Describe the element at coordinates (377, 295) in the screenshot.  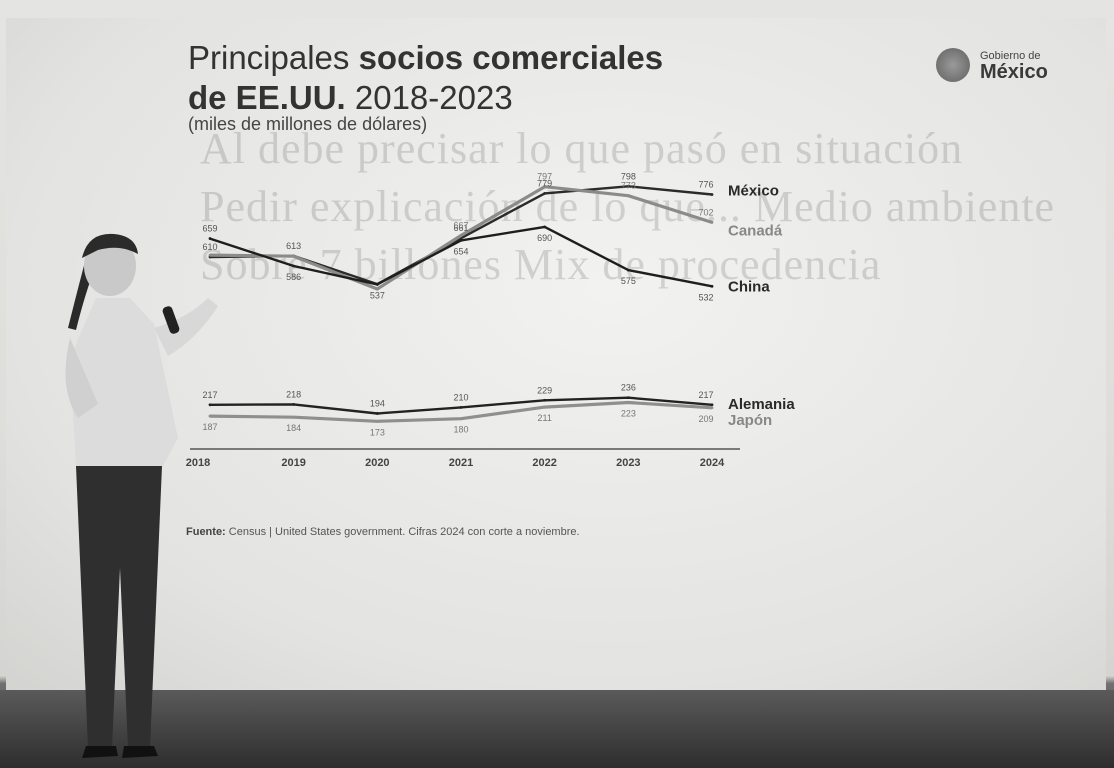
I see `data-label-china-2020: 537` at that location.